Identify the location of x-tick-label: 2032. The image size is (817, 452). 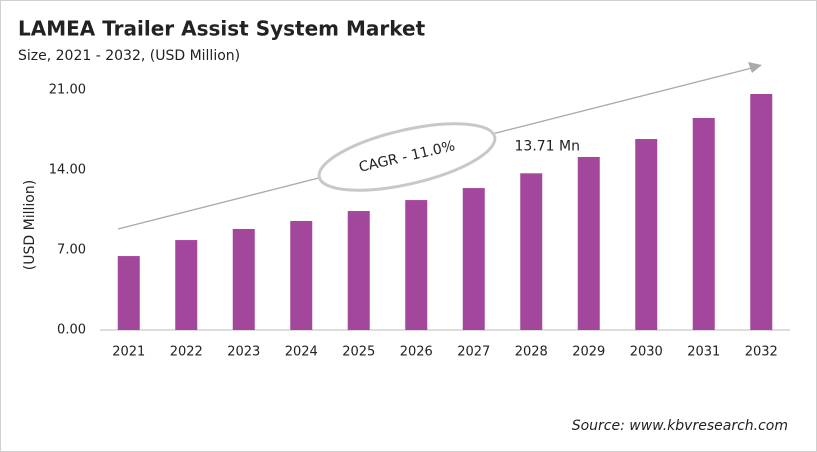
(761, 352).